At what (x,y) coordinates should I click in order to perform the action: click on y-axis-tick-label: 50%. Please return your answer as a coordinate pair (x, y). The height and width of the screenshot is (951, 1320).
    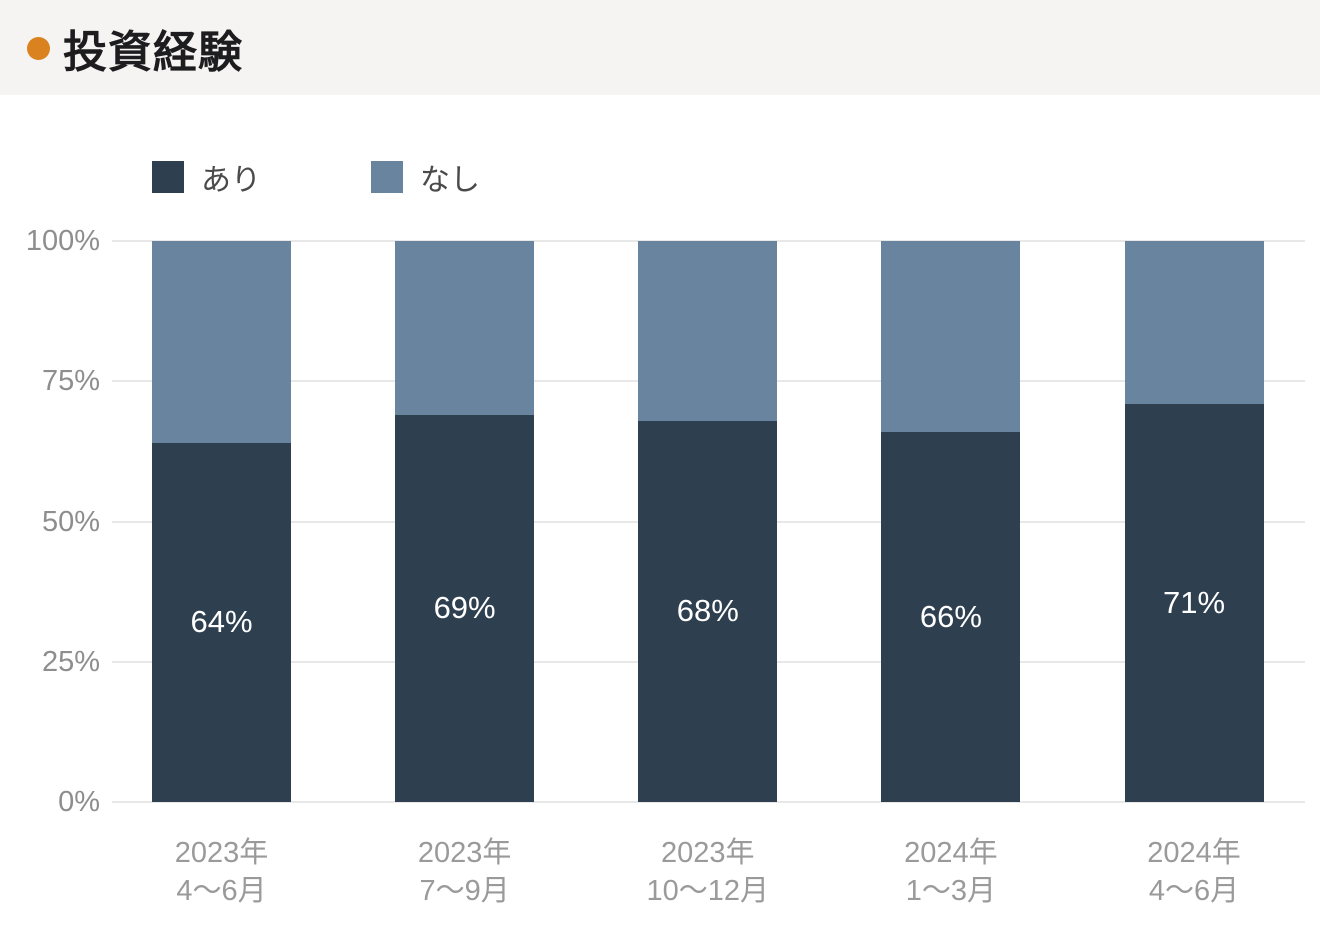
    Looking at the image, I should click on (70, 521).